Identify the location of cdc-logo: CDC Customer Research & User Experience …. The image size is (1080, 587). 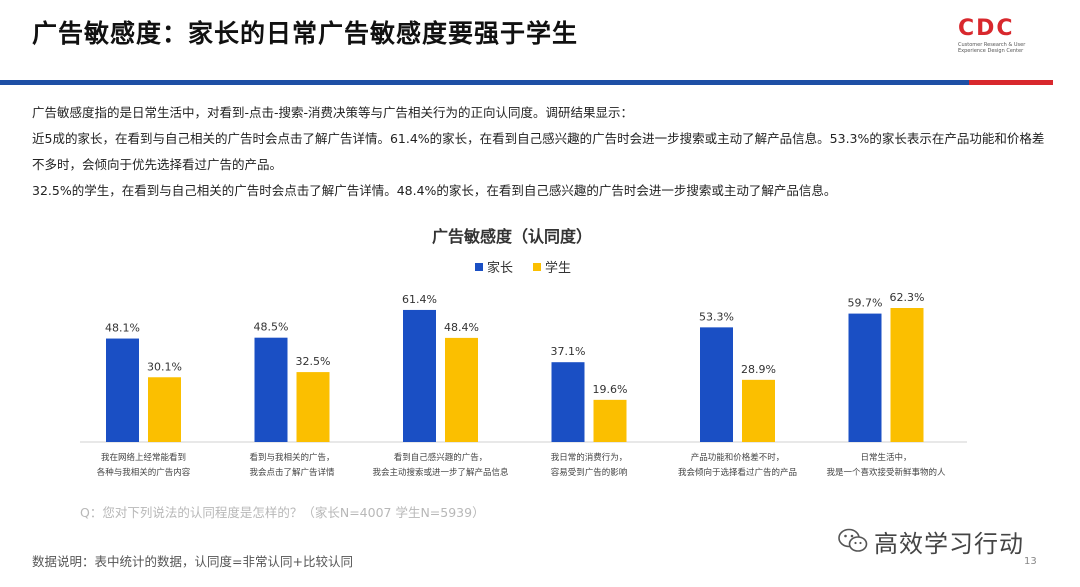
(1008, 38).